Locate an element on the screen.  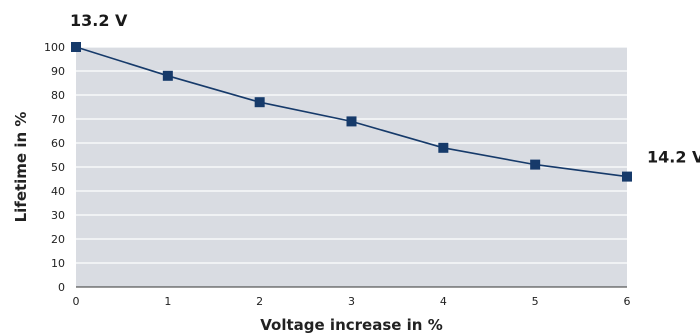
x-tick-label: 3 is located at coordinates (351, 301).